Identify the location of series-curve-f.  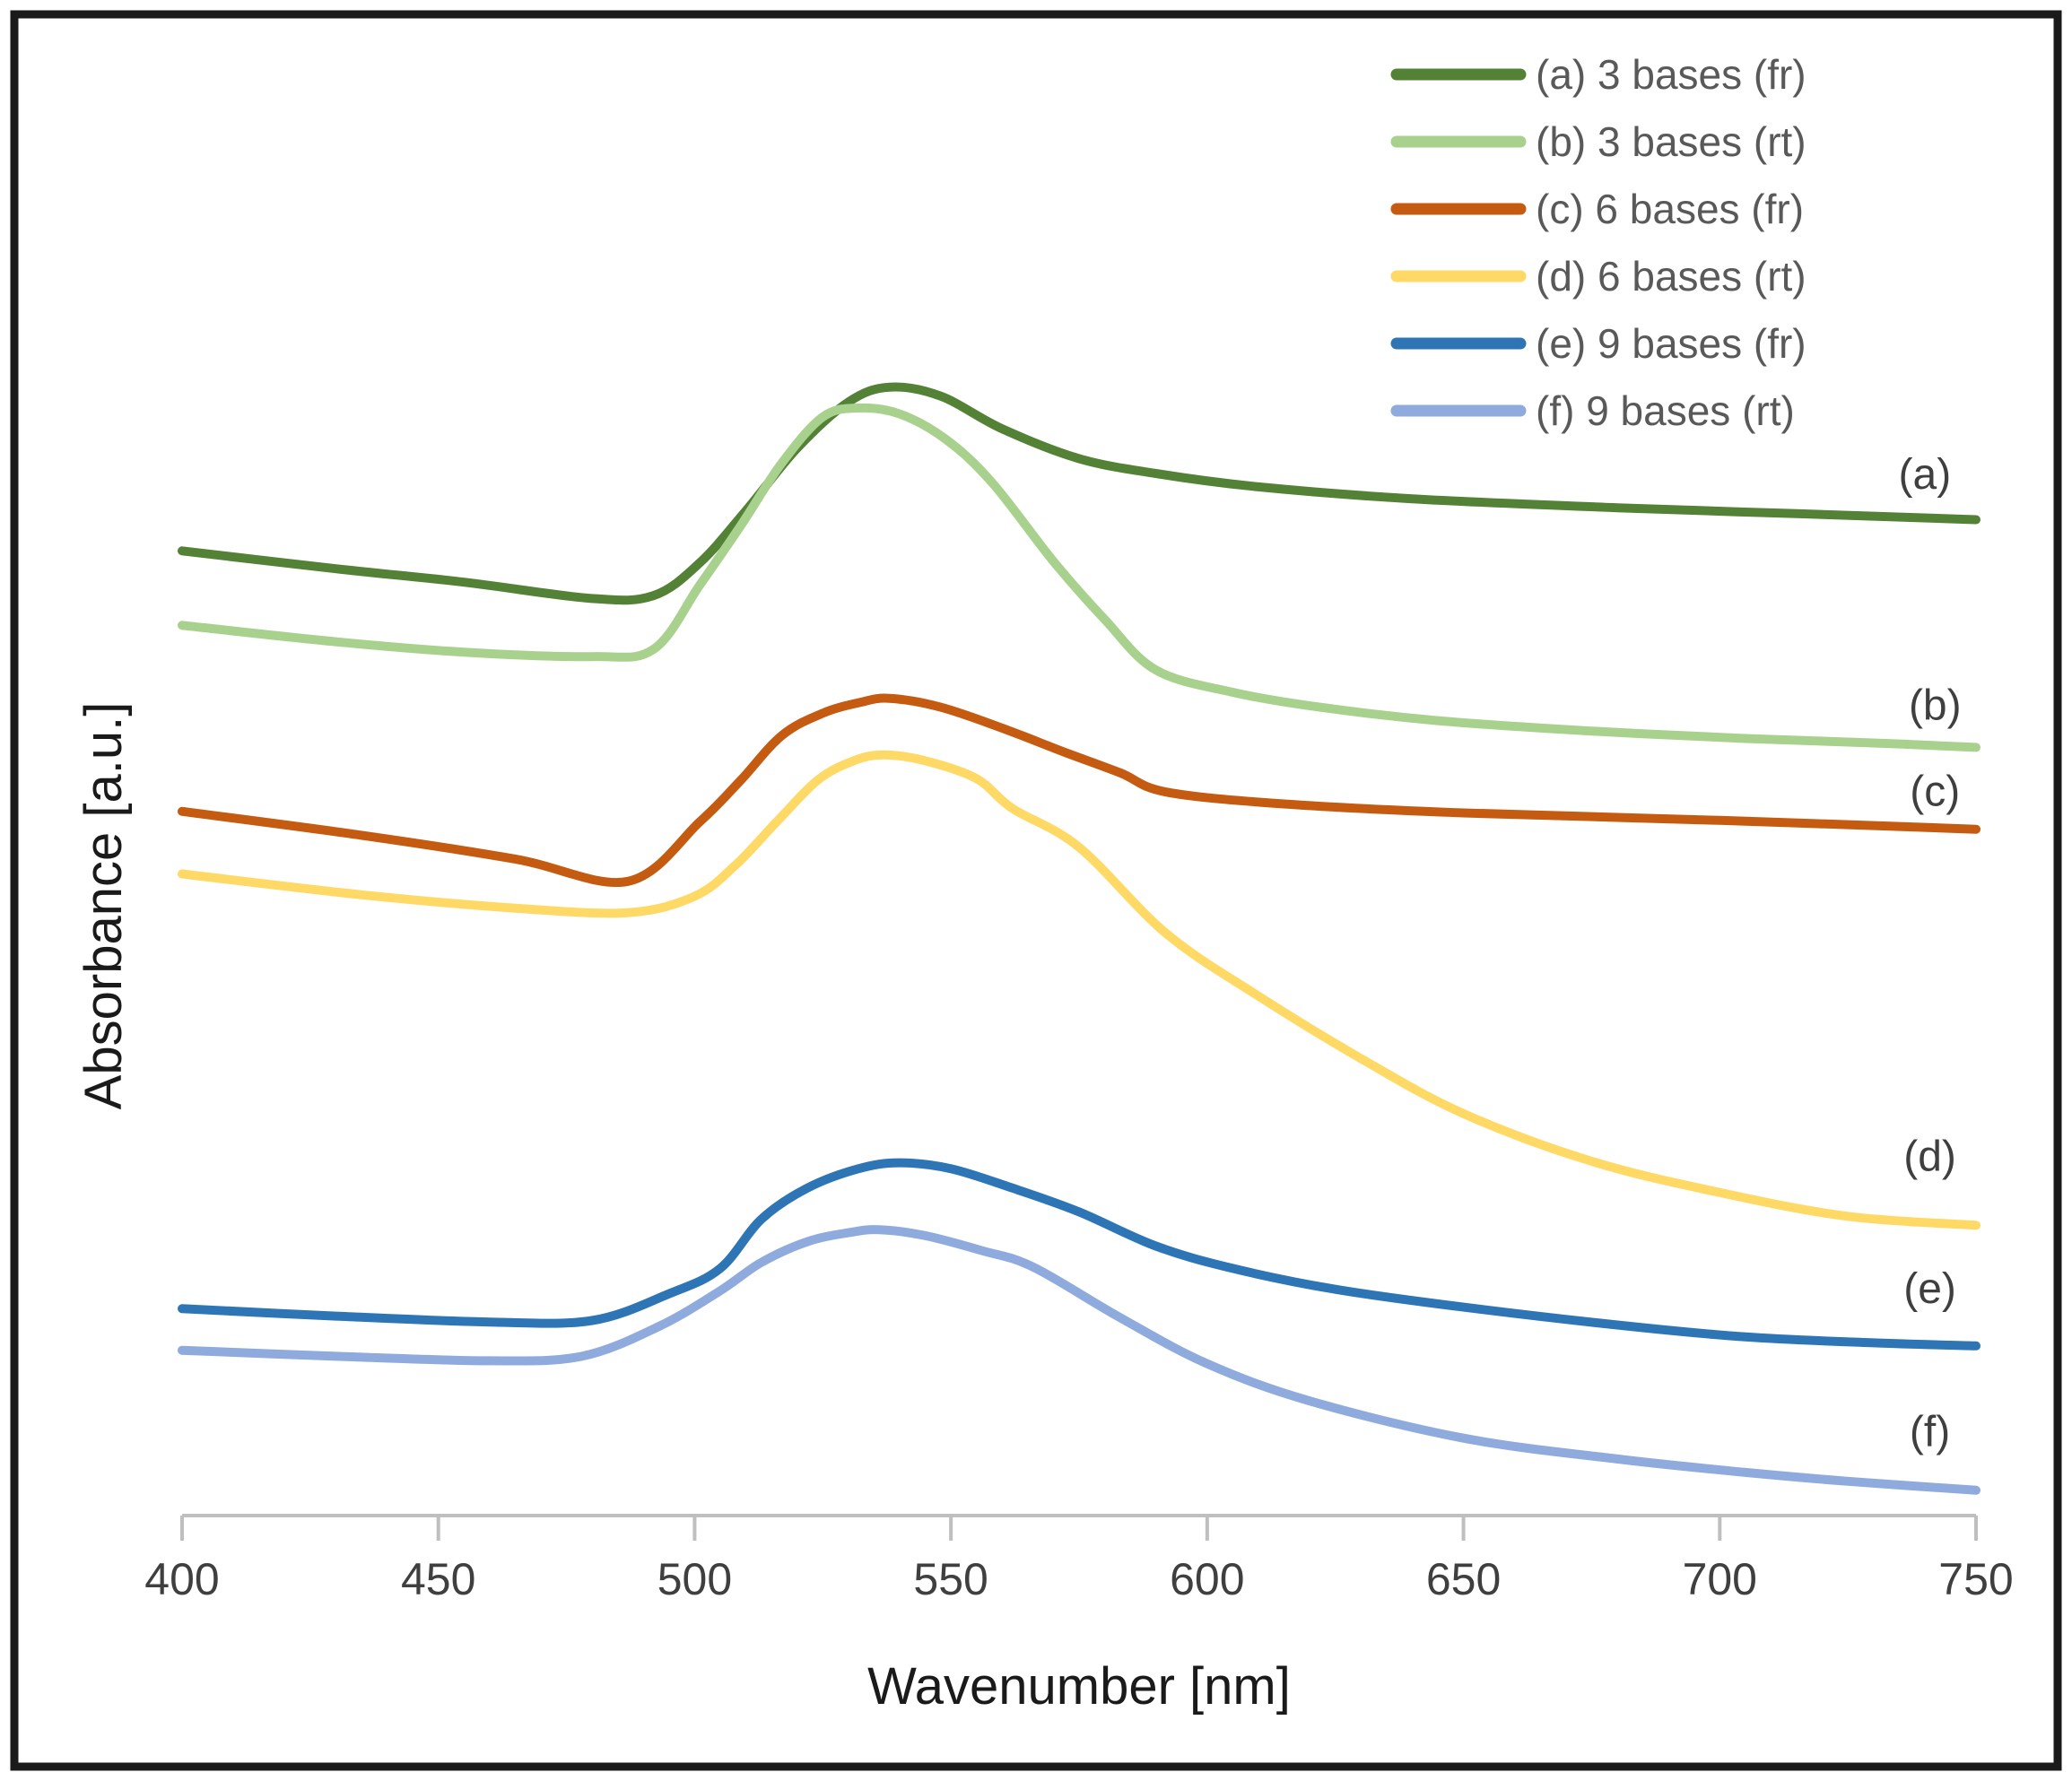
(1079, 1360).